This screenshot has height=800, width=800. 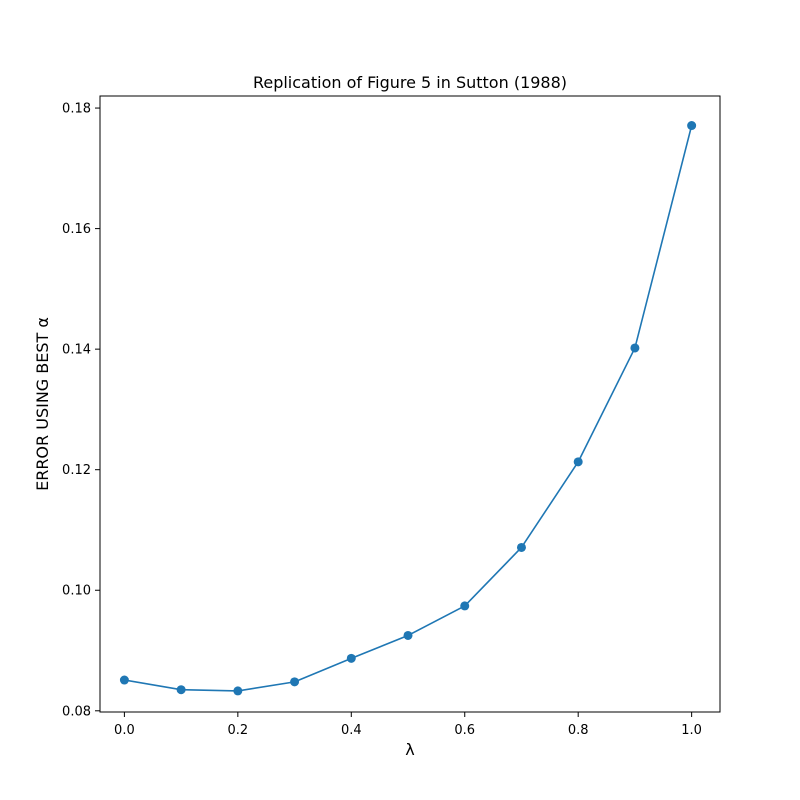 I want to click on y-tick-label: 0.08, so click(x=76, y=711).